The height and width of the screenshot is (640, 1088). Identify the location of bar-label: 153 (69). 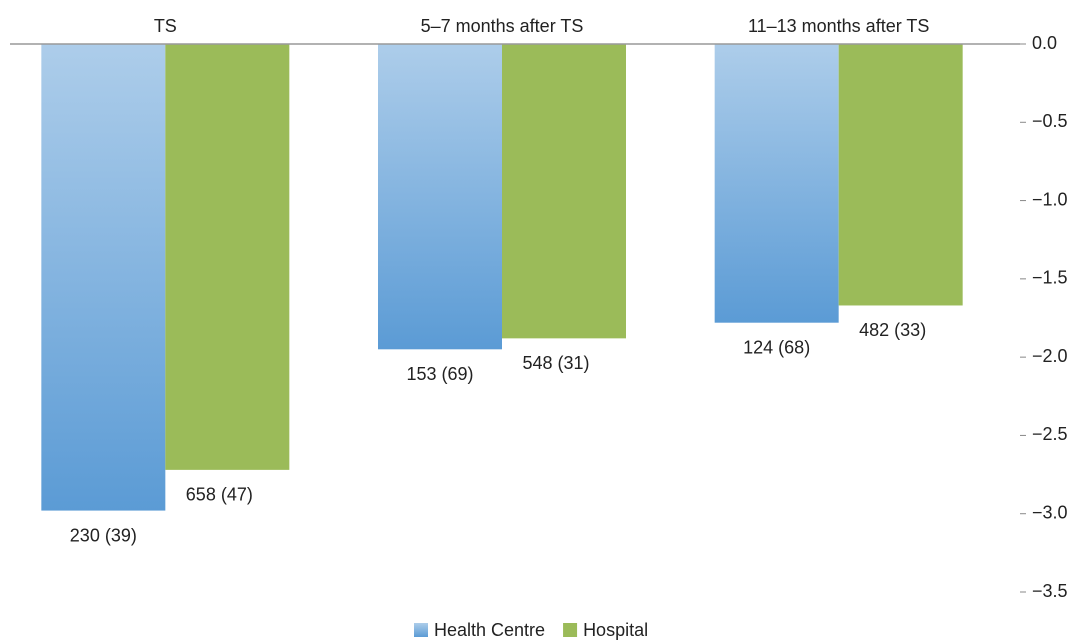
(439, 374).